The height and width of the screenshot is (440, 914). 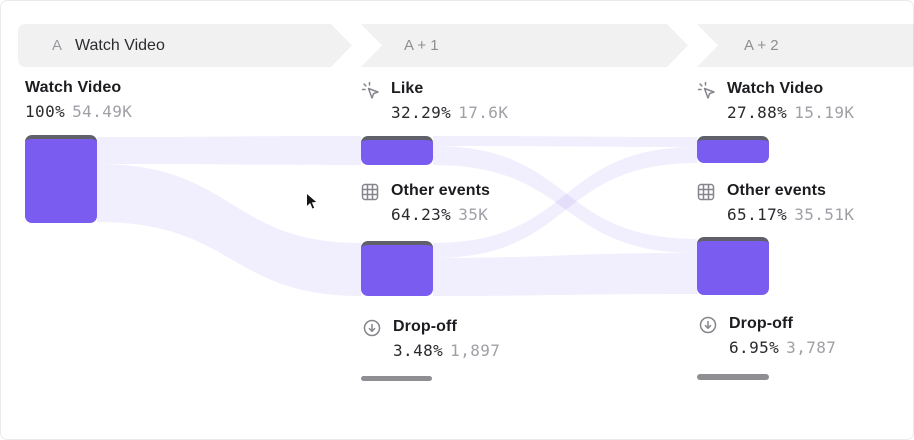 I want to click on flow-ribbon-other1-other2, so click(x=565, y=274).